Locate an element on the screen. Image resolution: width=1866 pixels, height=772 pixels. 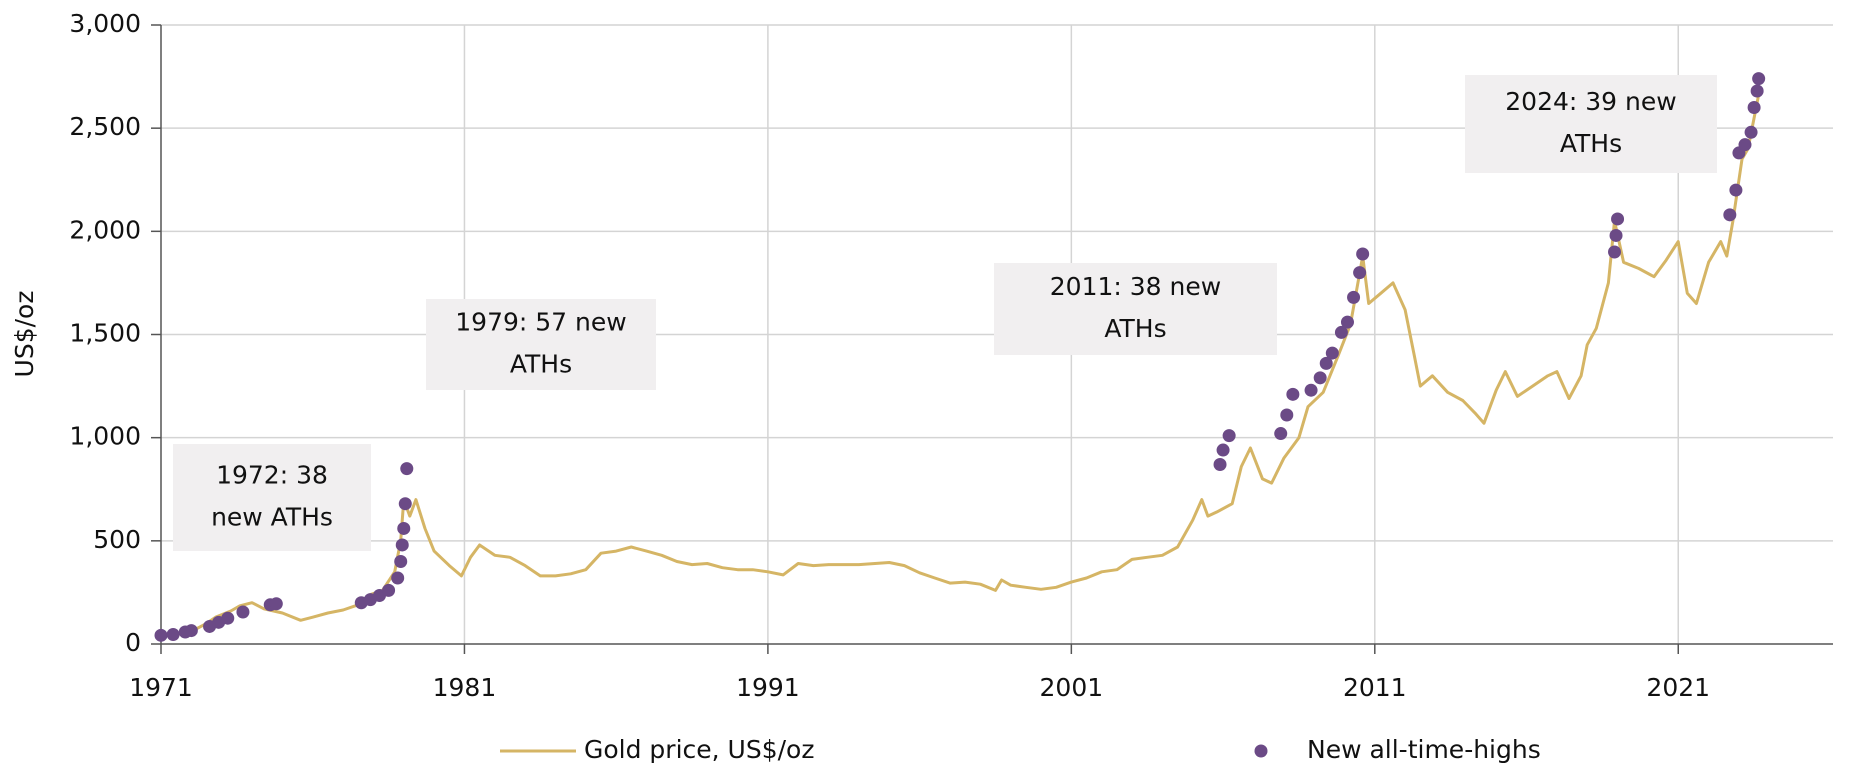
x-tick-label: 2011 is located at coordinates (1375, 687).